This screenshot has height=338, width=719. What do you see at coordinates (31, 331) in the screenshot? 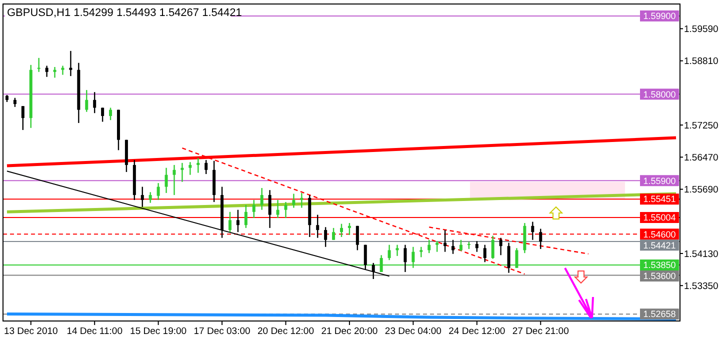
I see `x-tick-label: 13 Dec 2010` at bounding box center [31, 331].